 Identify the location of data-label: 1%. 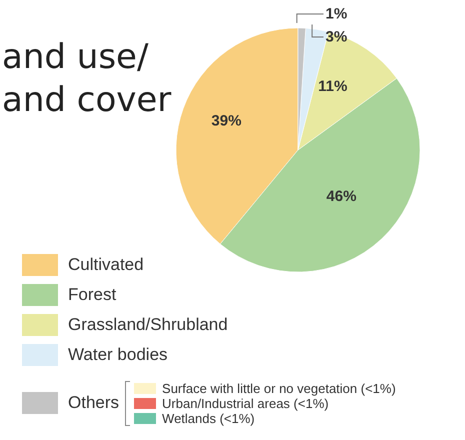
(337, 14).